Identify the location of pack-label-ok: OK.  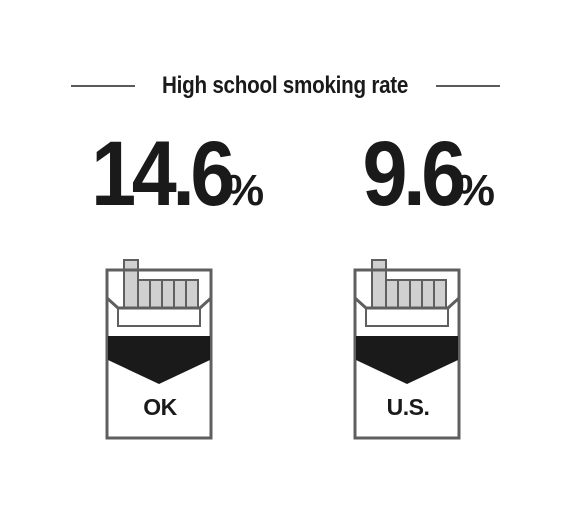
(160, 407).